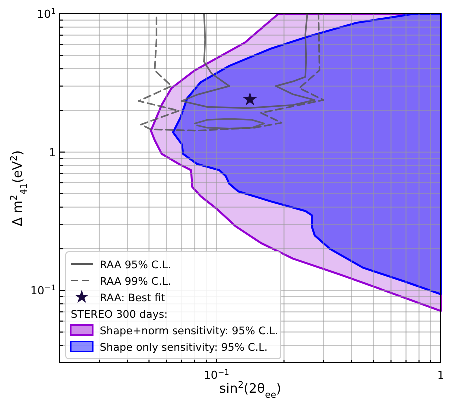 The image size is (455, 403). I want to click on y-tick-label: 10$^{1}$, so click(46, 13).